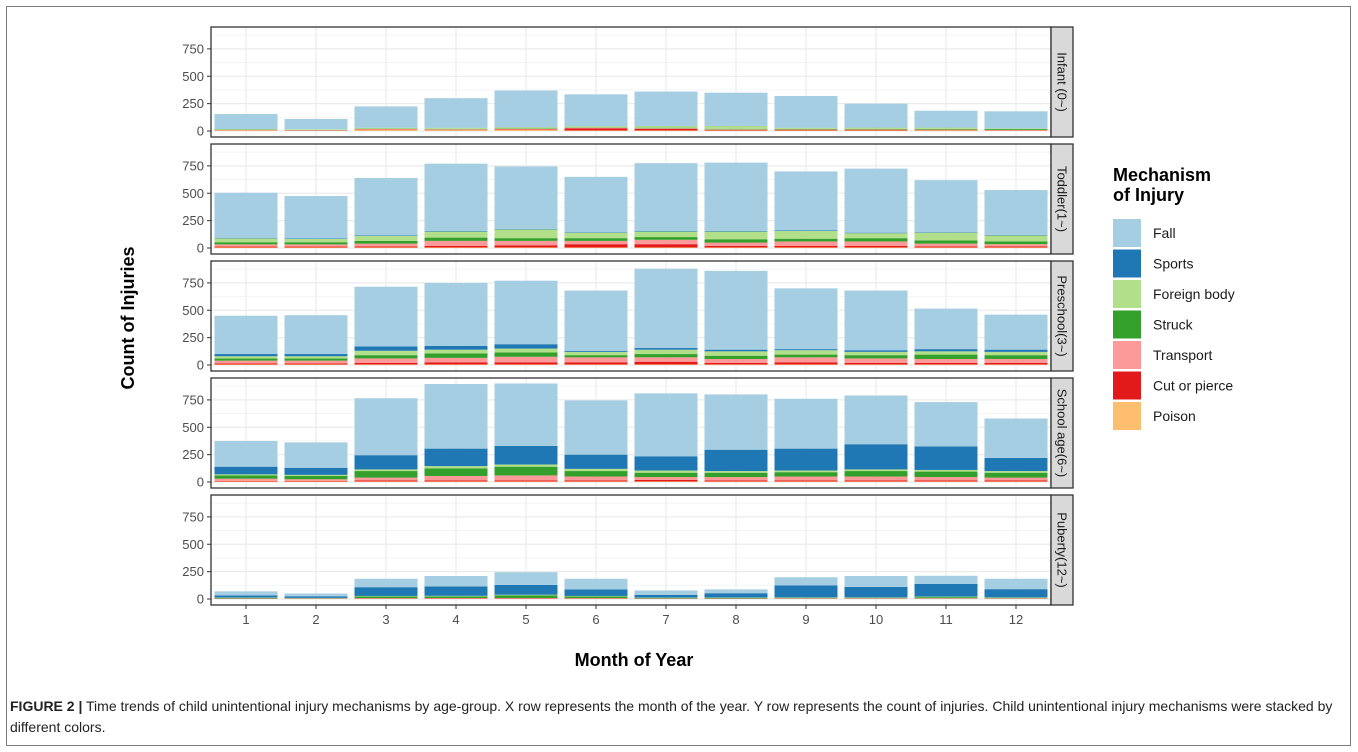 Image resolution: width=1358 pixels, height=752 pixels. Describe the element at coordinates (1062, 199) in the screenshot. I see `facet-strip-label: Toddler(1~)` at that location.